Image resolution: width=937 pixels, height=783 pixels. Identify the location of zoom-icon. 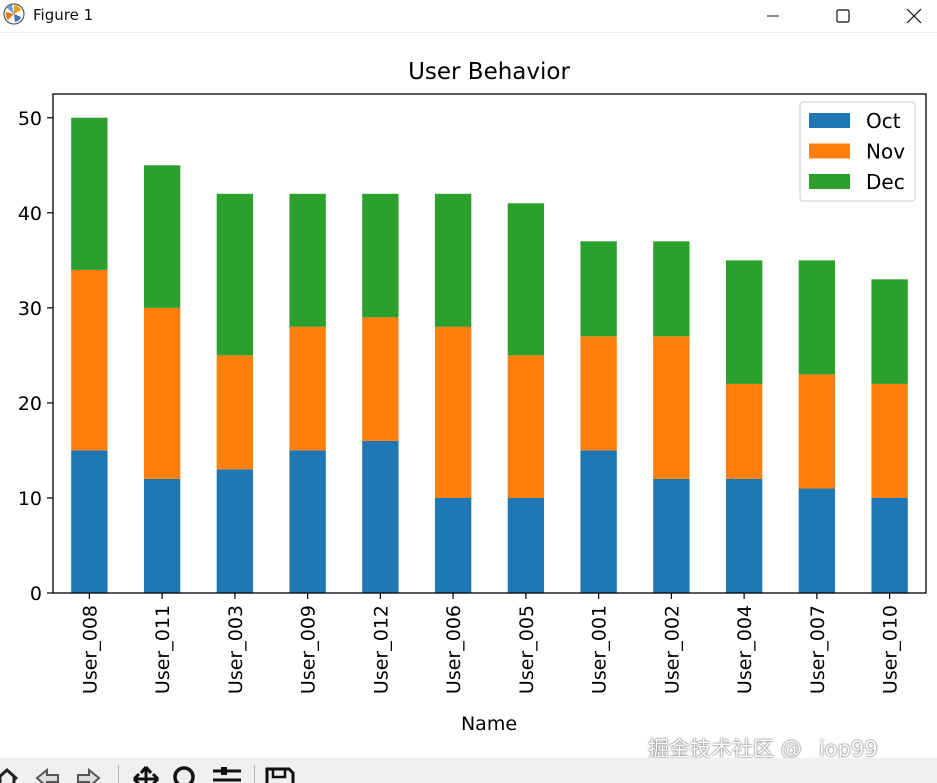
(186, 774).